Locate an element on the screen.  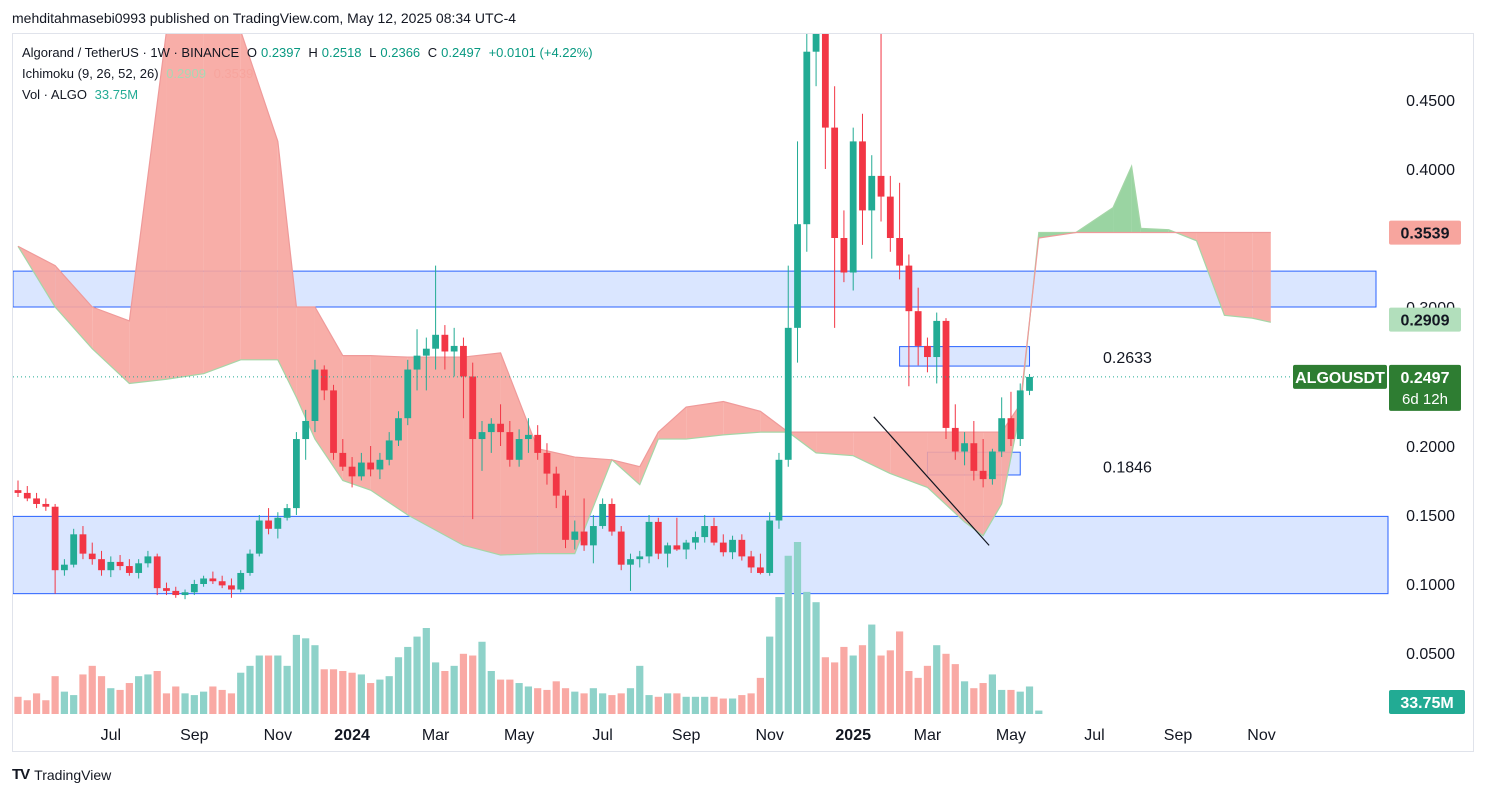
zone-box is located at coordinates (965, 356).